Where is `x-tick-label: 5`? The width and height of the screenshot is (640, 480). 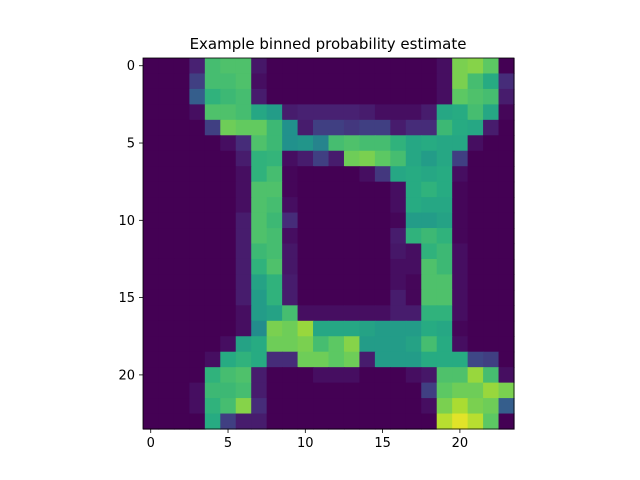
x-tick-label: 5 is located at coordinates (228, 443).